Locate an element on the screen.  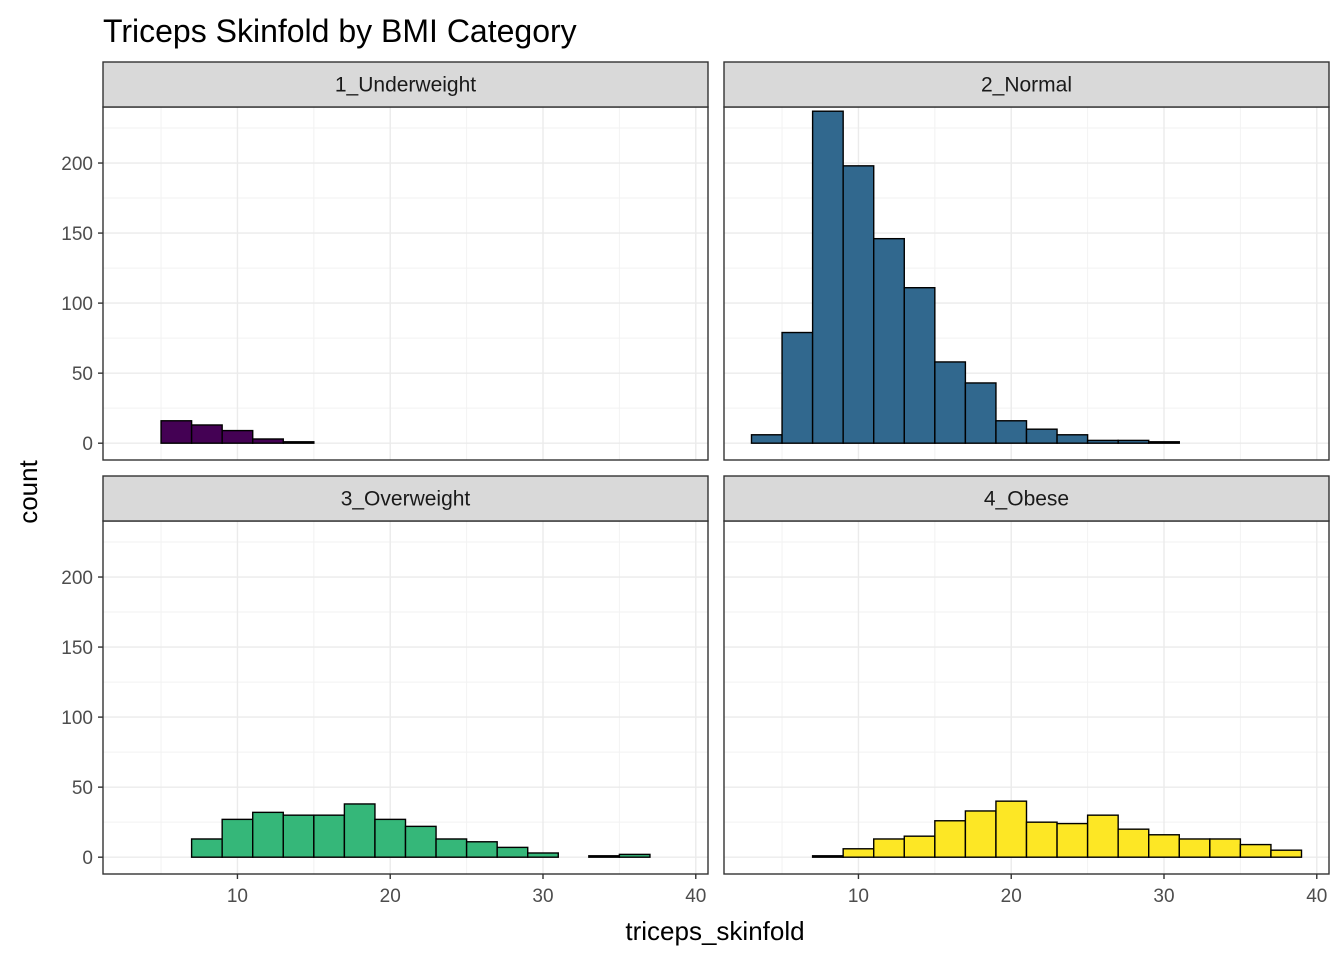
x-axis-title: triceps_skinfold is located at coordinates (714, 931).